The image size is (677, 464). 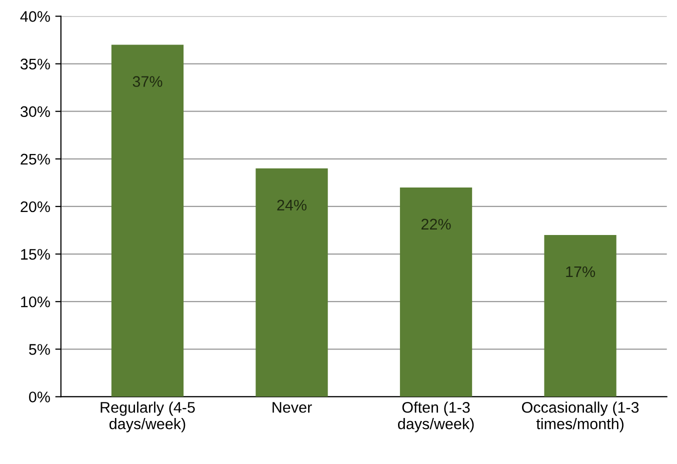 What do you see at coordinates (35, 112) in the screenshot?
I see `y-tick-label: 30%` at bounding box center [35, 112].